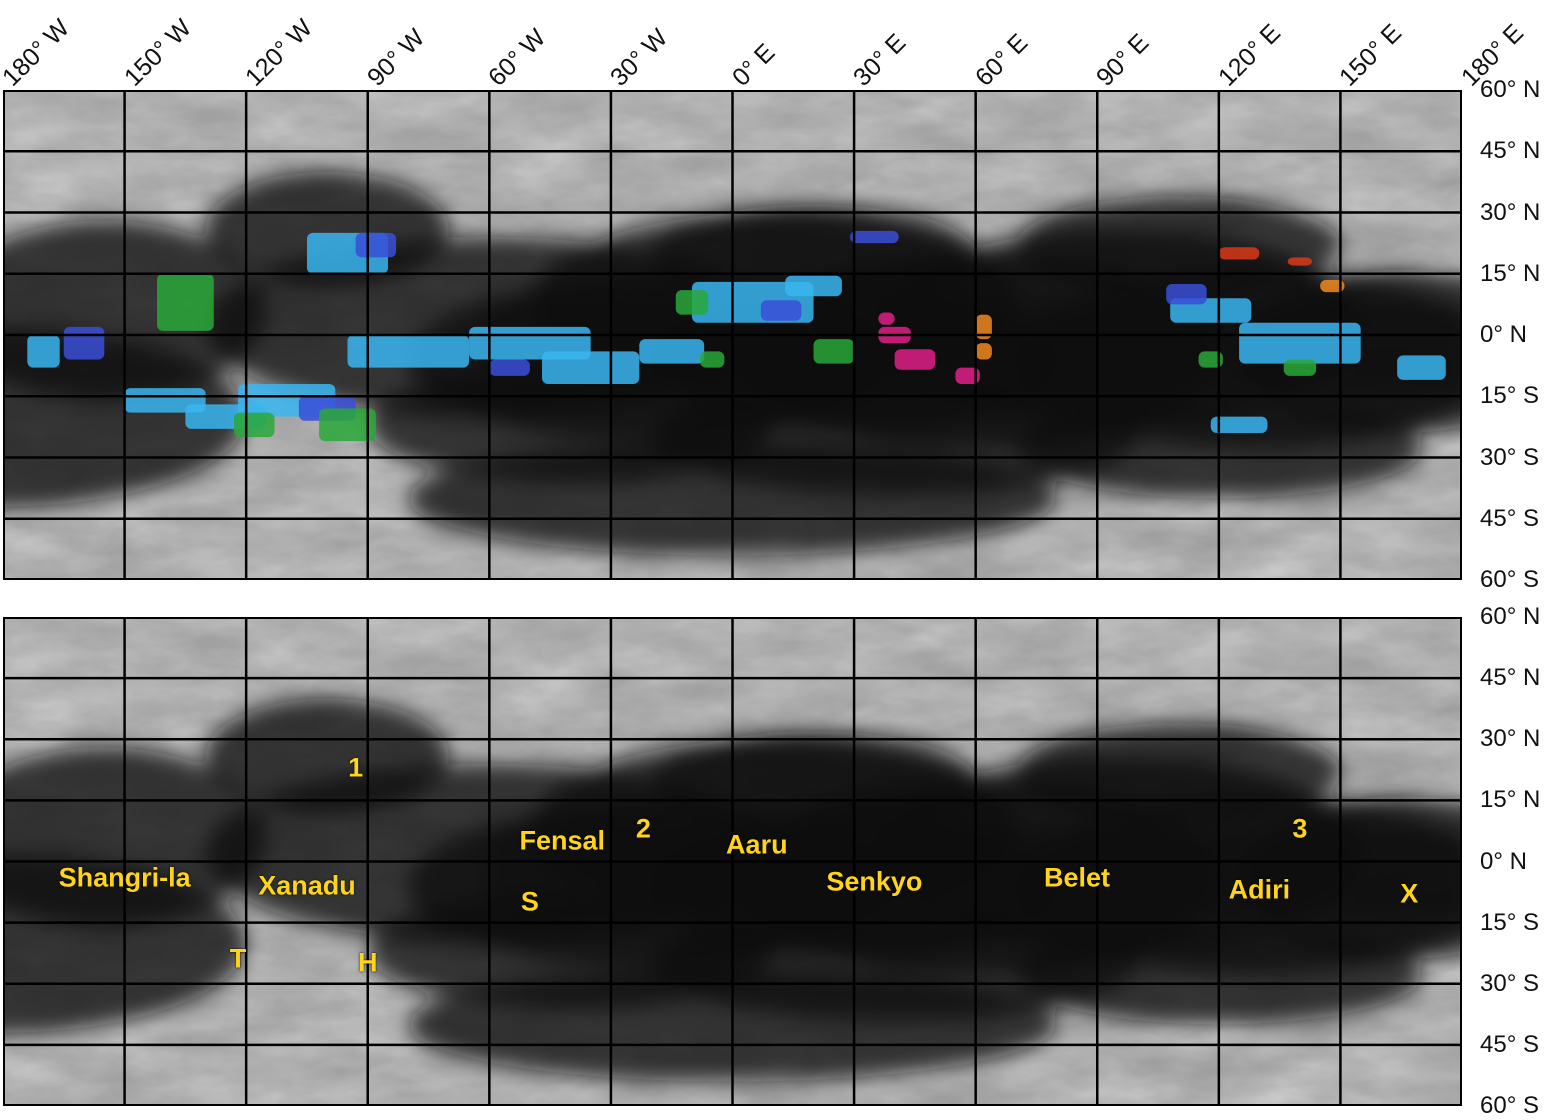 The width and height of the screenshot is (1546, 1120). I want to click on place-label: 1, so click(356, 767).